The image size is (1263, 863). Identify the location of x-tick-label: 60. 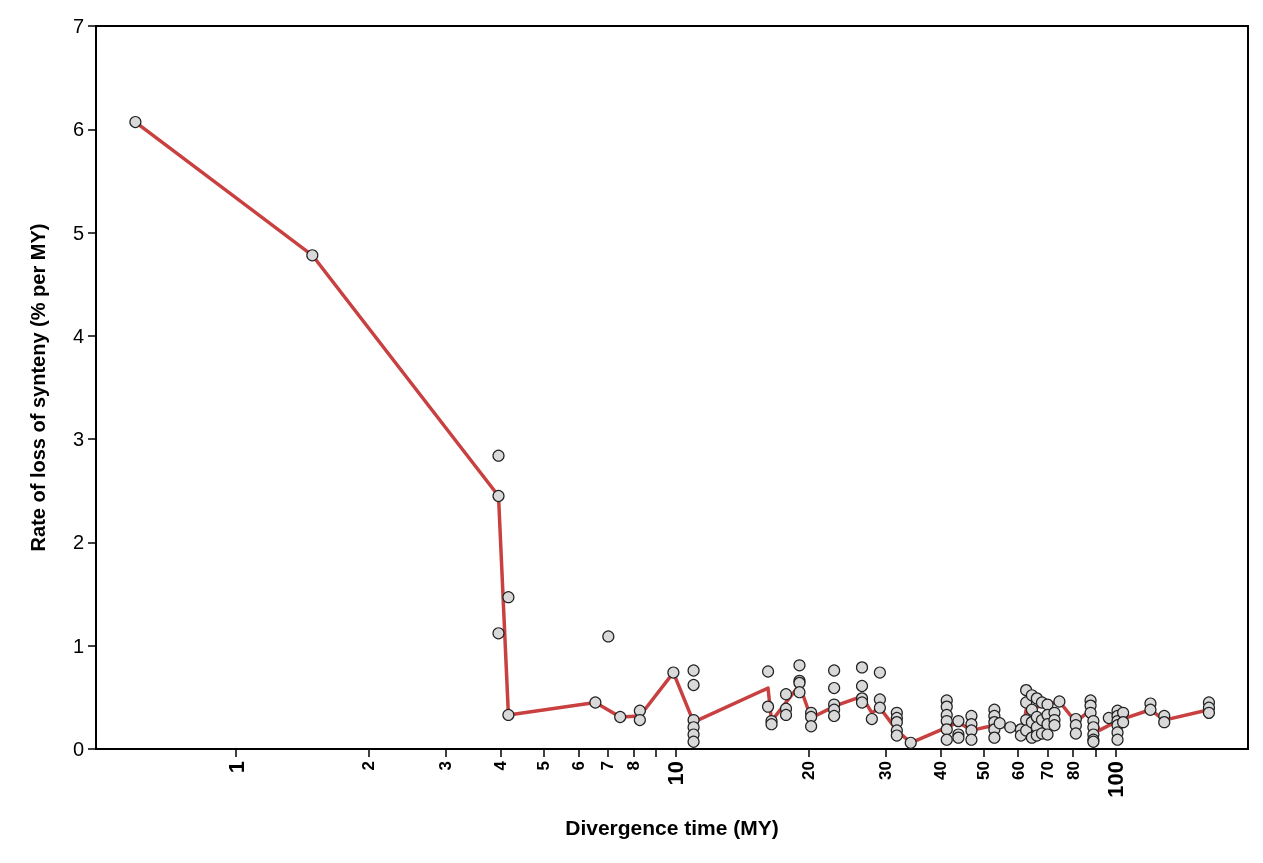
(1018, 770).